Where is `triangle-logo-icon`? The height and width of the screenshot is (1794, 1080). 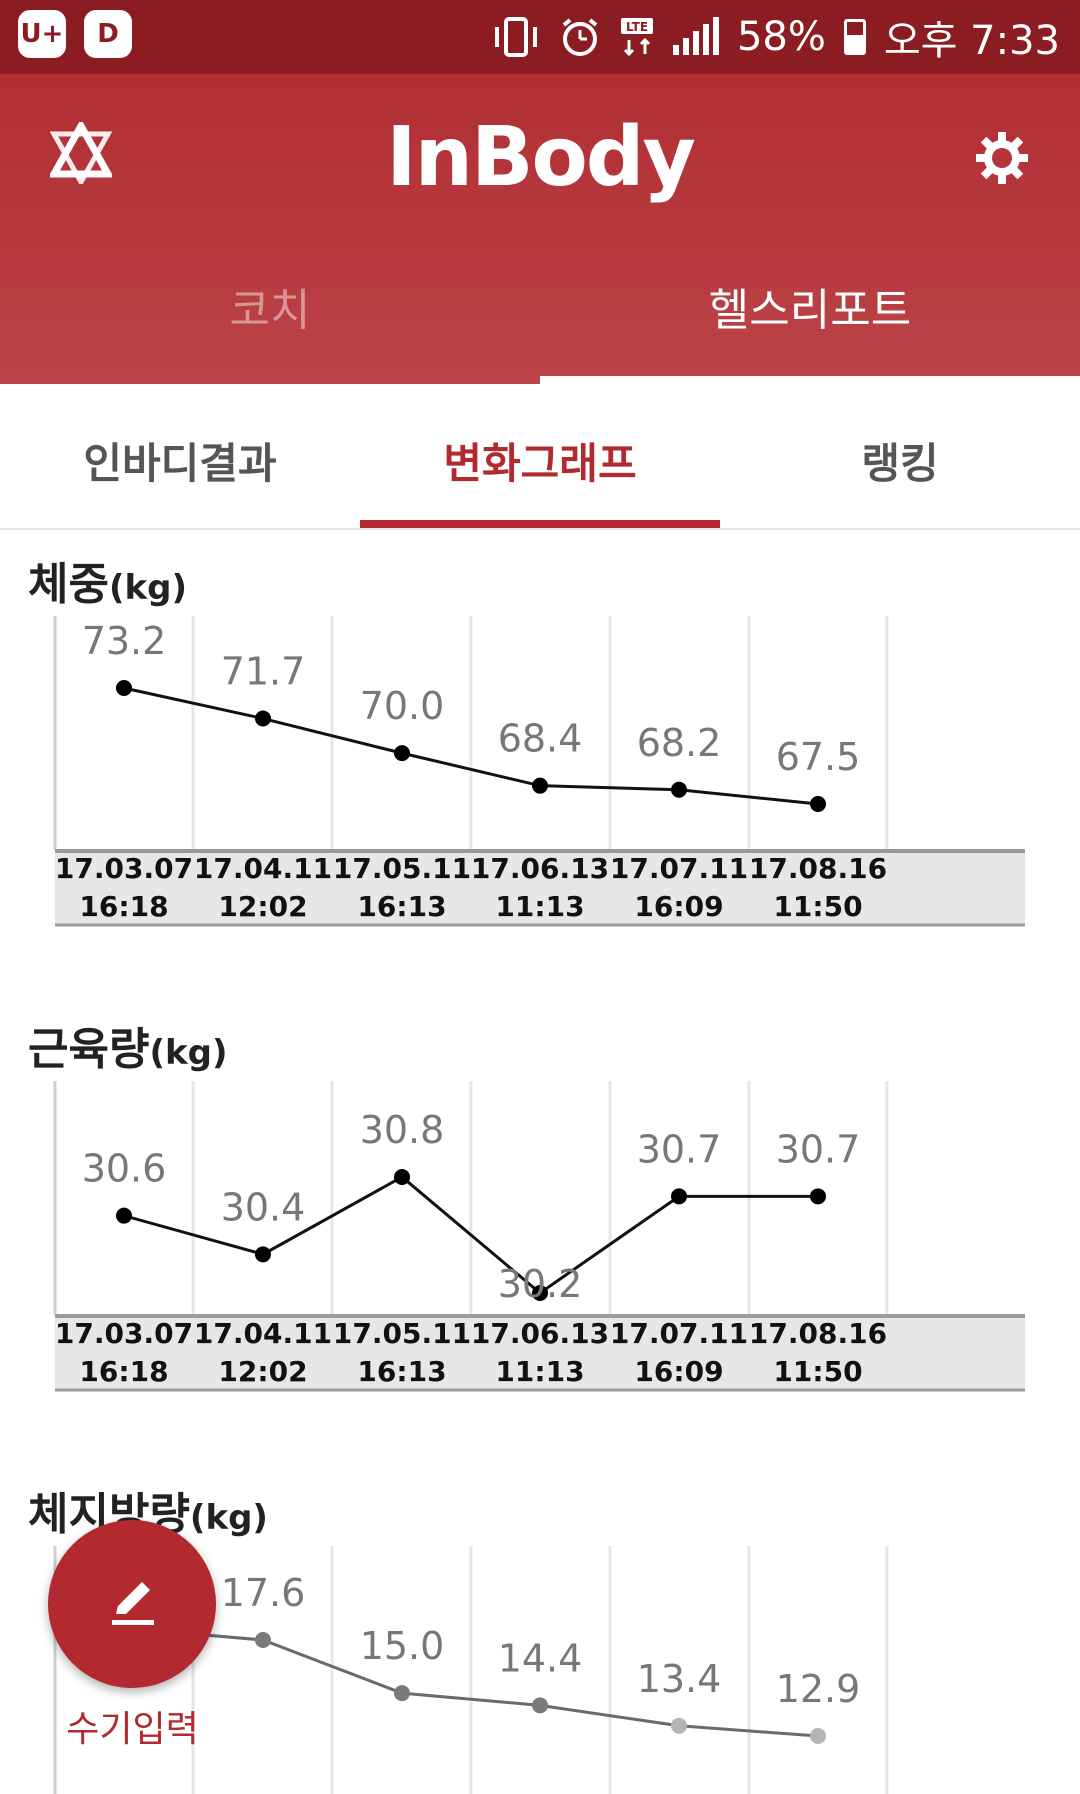 triangle-logo-icon is located at coordinates (81, 153).